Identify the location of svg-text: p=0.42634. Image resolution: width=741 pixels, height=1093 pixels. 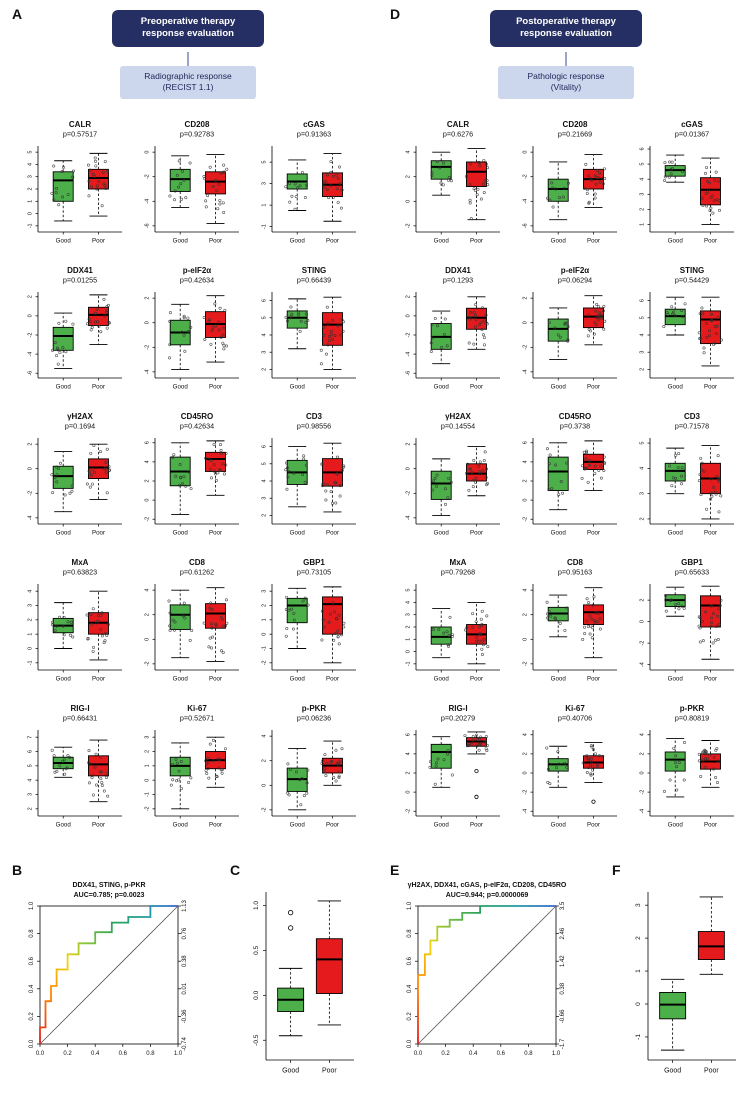
(197, 280).